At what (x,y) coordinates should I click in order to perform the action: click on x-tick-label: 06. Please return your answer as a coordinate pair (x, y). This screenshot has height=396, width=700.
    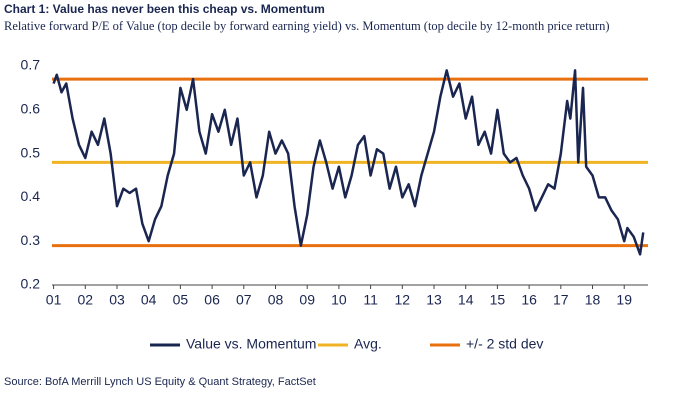
    Looking at the image, I should click on (212, 300).